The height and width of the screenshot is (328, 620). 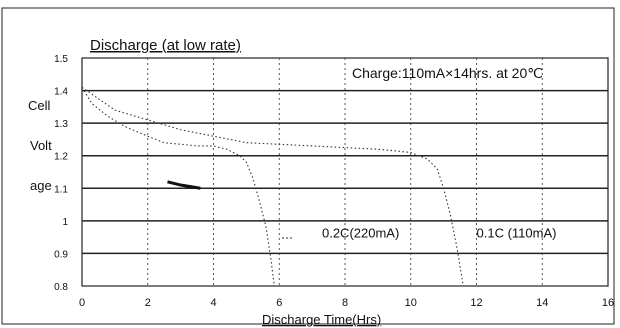 What do you see at coordinates (608, 303) in the screenshot?
I see `x-tick-label: 16` at bounding box center [608, 303].